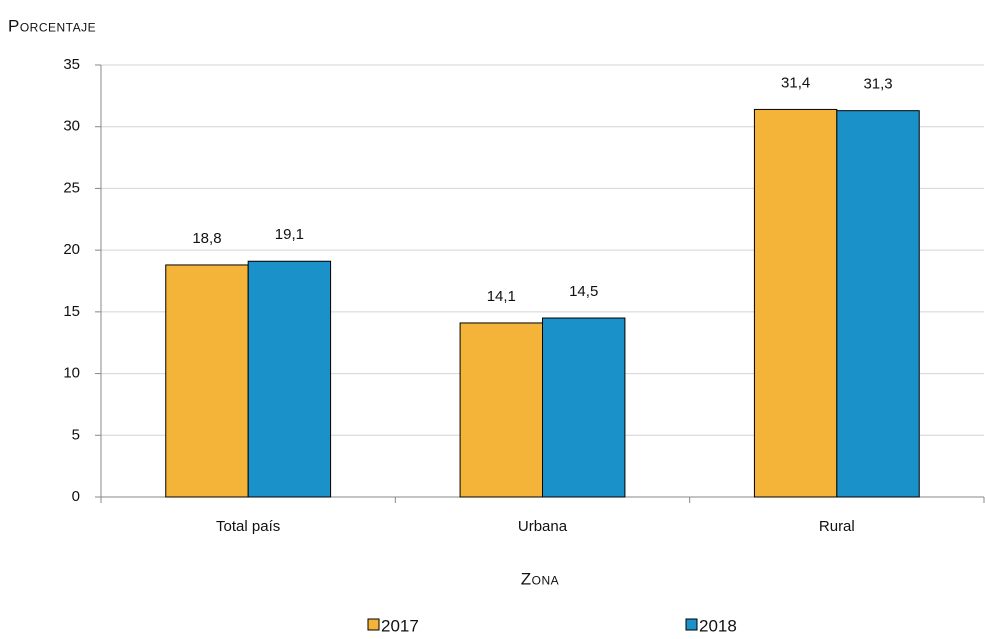  Describe the element at coordinates (71, 64) in the screenshot. I see `y-tick-label: 35` at that location.